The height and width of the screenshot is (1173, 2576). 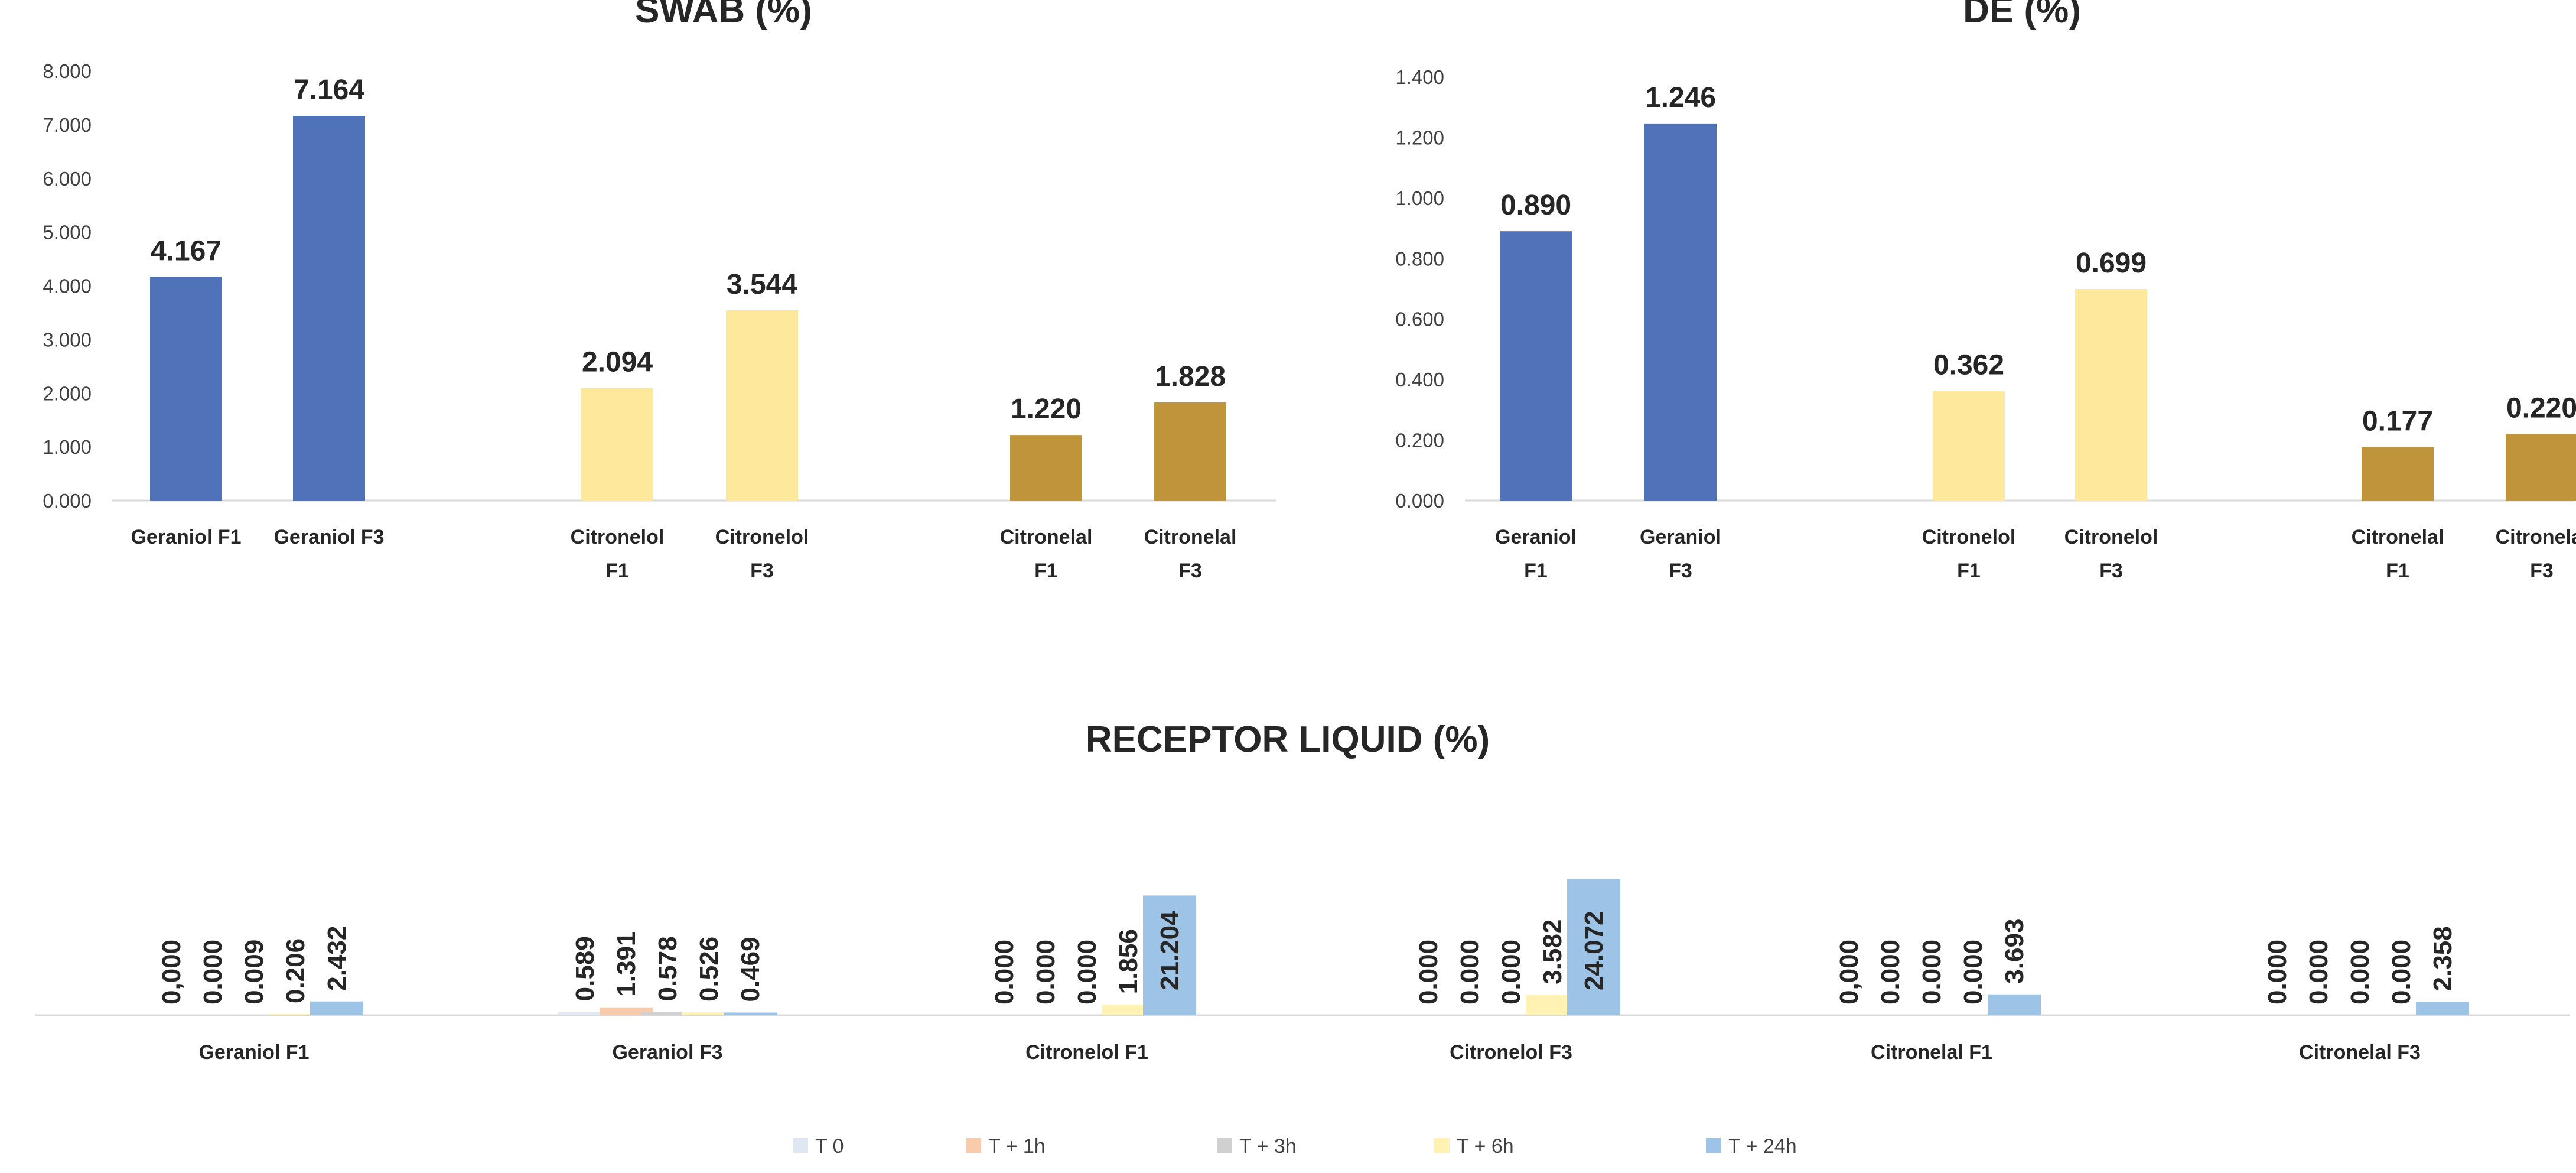 What do you see at coordinates (750, 970) in the screenshot?
I see `data-label: 0.469` at bounding box center [750, 970].